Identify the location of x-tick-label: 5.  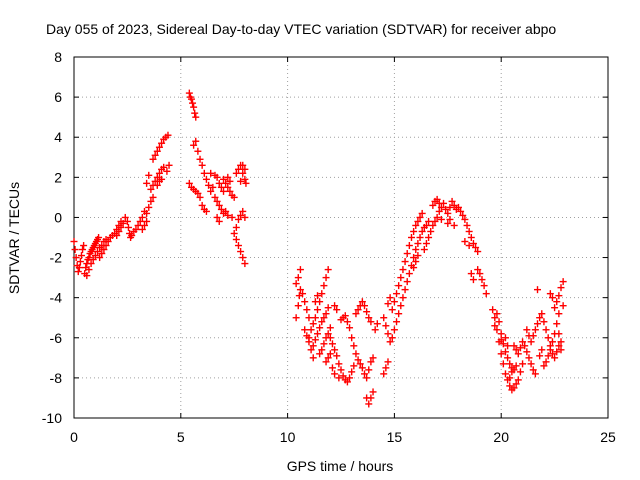
(181, 437).